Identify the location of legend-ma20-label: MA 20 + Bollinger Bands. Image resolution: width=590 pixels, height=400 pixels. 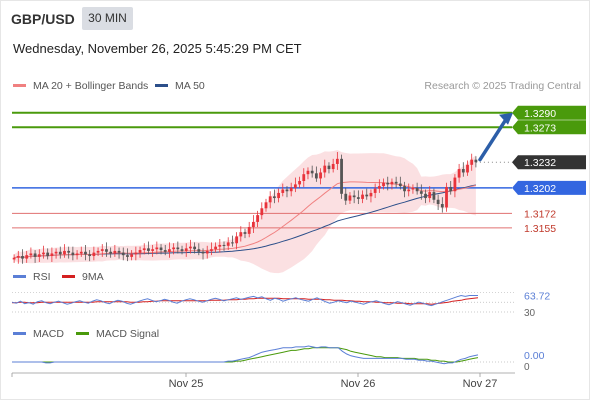
(91, 86).